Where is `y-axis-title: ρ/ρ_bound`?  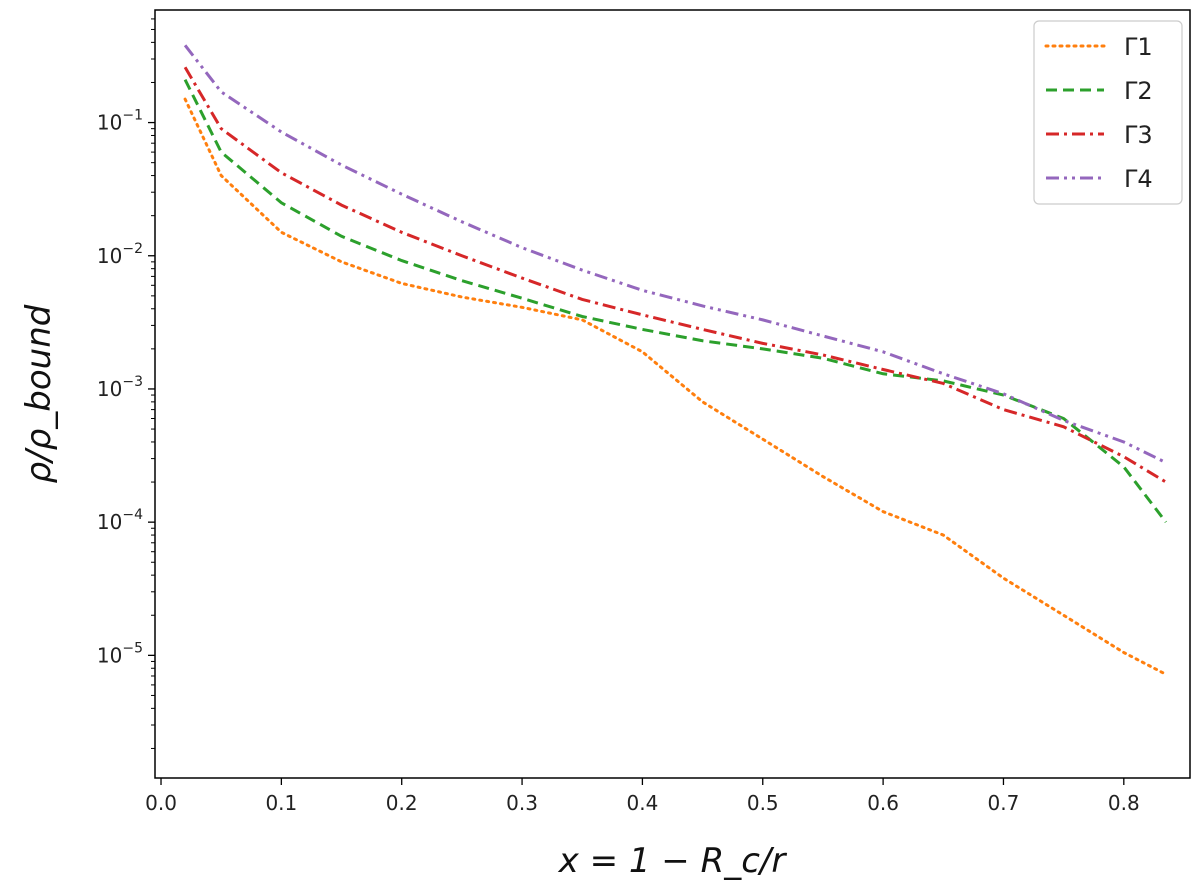
y-axis-title: ρ/ρ_bound is located at coordinates (39, 393).